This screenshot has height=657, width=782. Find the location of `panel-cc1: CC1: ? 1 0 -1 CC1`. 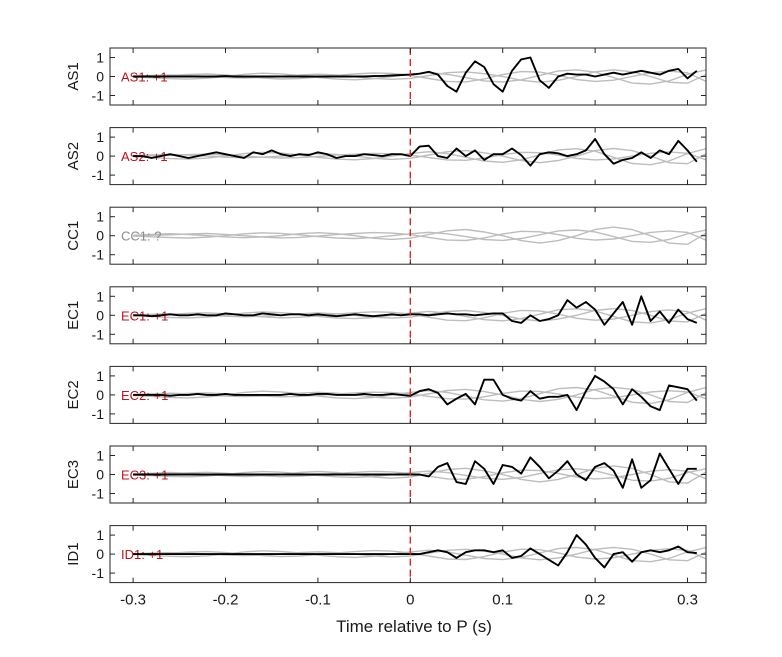

panel-cc1: CC1: ? 1 0 -1 CC1 is located at coordinates (386, 235).